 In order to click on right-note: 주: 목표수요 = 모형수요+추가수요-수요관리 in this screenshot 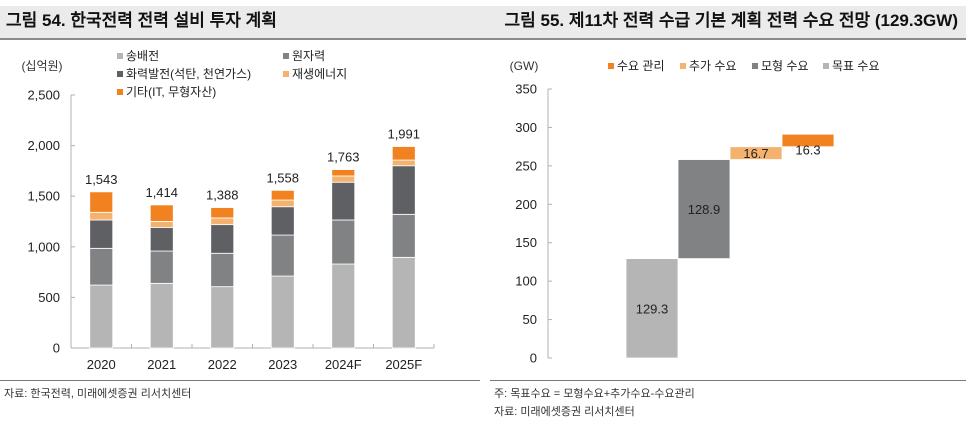, I will do `click(594, 394)`.